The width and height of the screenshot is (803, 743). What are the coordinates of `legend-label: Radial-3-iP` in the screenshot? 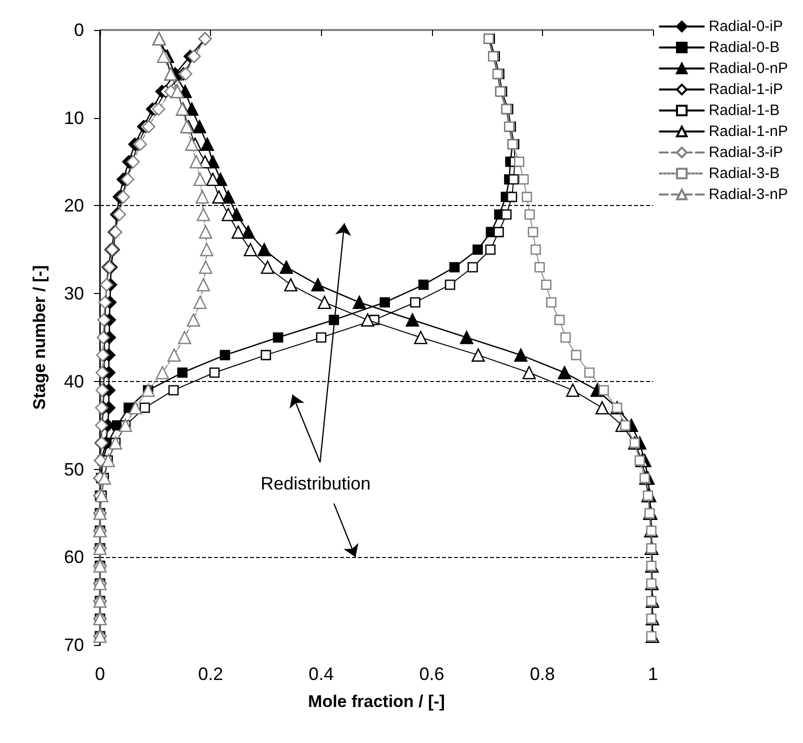 It's located at (745, 152).